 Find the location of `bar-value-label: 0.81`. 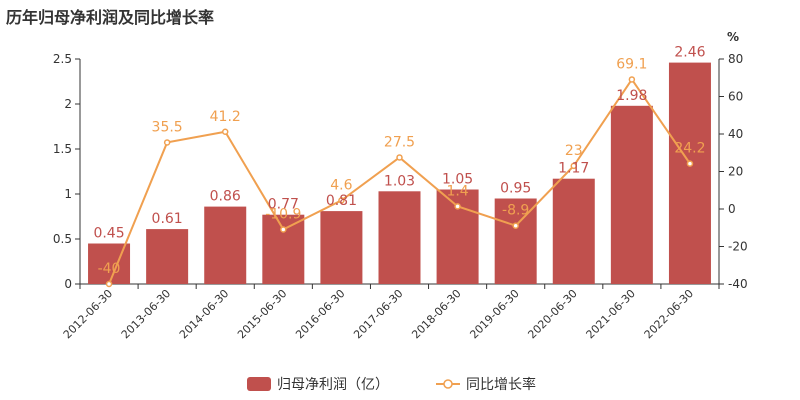

bar-value-label: 0.81 is located at coordinates (341, 201).